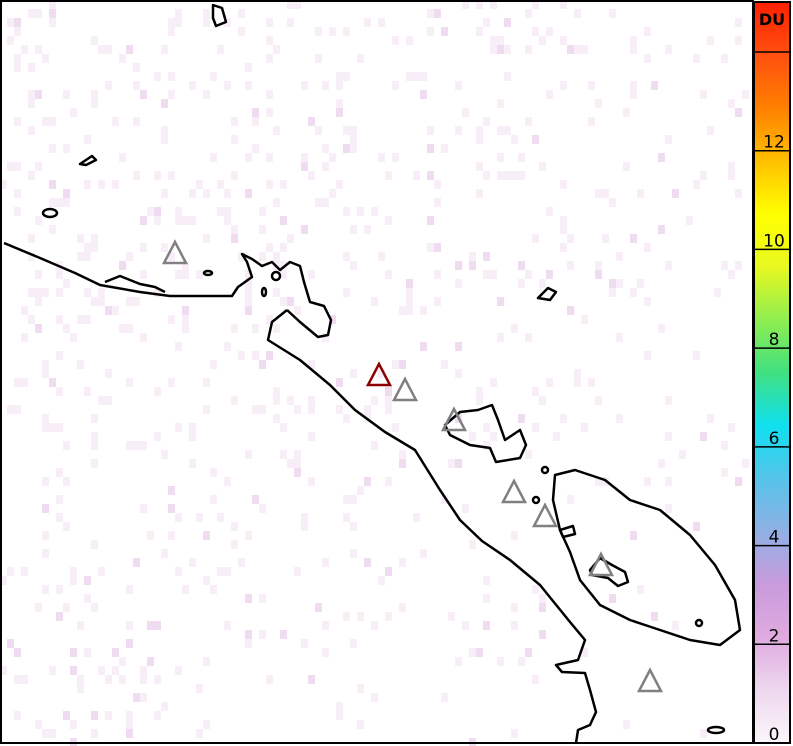 Image resolution: width=793 pixels, height=746 pixels. I want to click on colorbar-unit: DU, so click(772, 19).